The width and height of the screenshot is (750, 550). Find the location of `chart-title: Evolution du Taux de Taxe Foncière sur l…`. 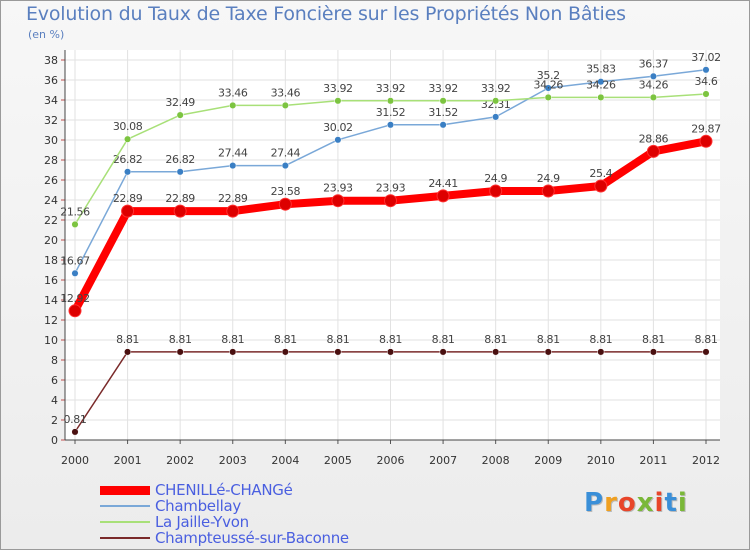

chart-title: Evolution du Taux de Taxe Foncière sur l… is located at coordinates (326, 14).